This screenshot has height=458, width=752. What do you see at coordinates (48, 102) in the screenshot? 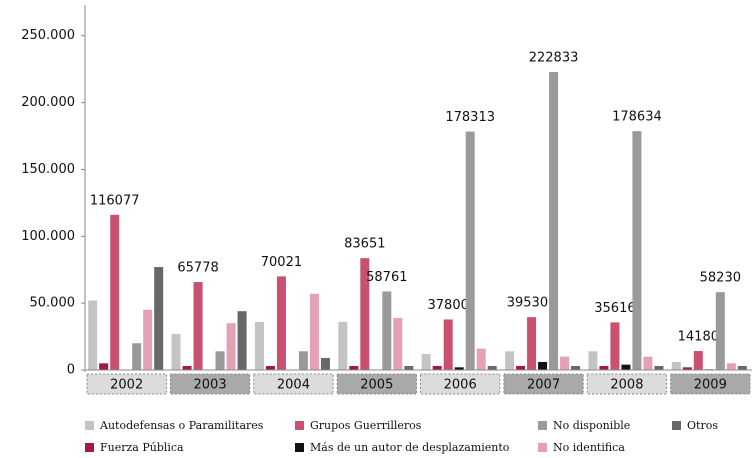
I see `y-tick-label: 200.000` at bounding box center [48, 102].